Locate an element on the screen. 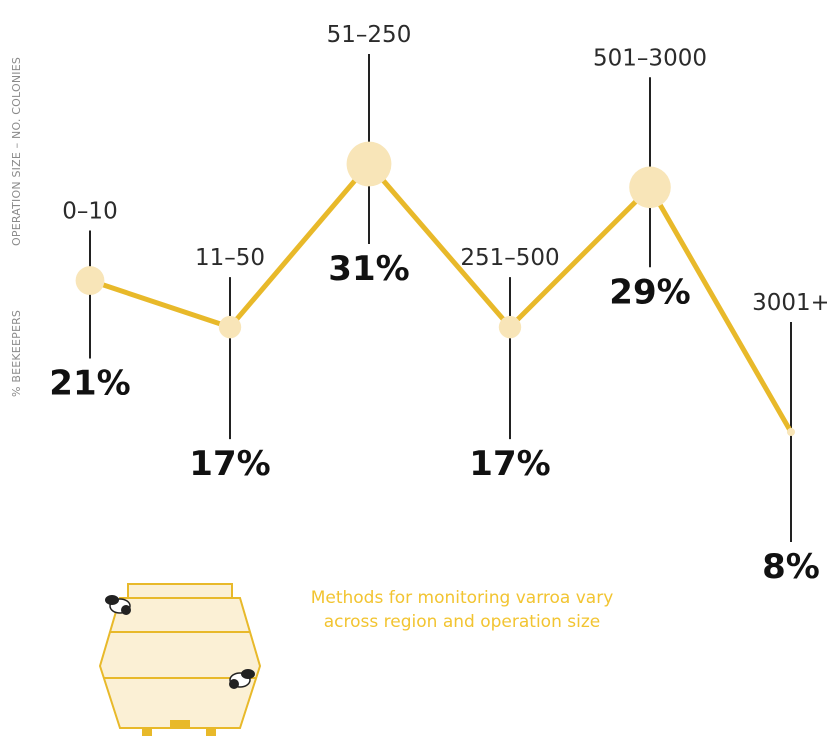 The height and width of the screenshot is (742, 827). value-label: 8% is located at coordinates (791, 567).